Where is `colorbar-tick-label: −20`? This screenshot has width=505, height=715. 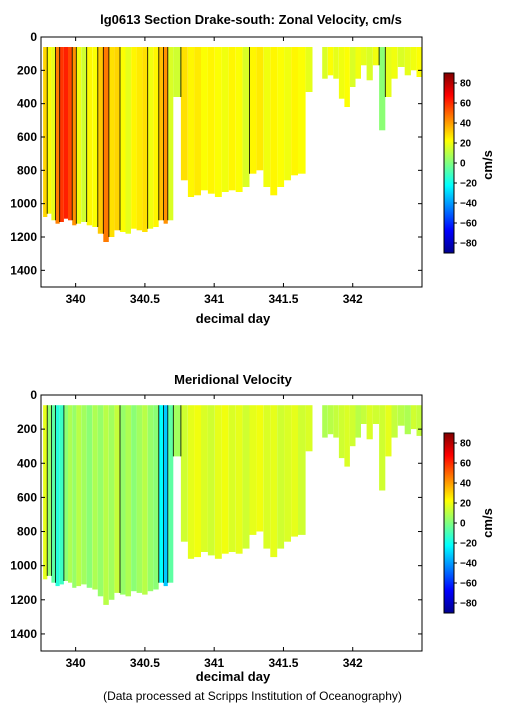
colorbar-tick-label: −20 is located at coordinates (468, 544).